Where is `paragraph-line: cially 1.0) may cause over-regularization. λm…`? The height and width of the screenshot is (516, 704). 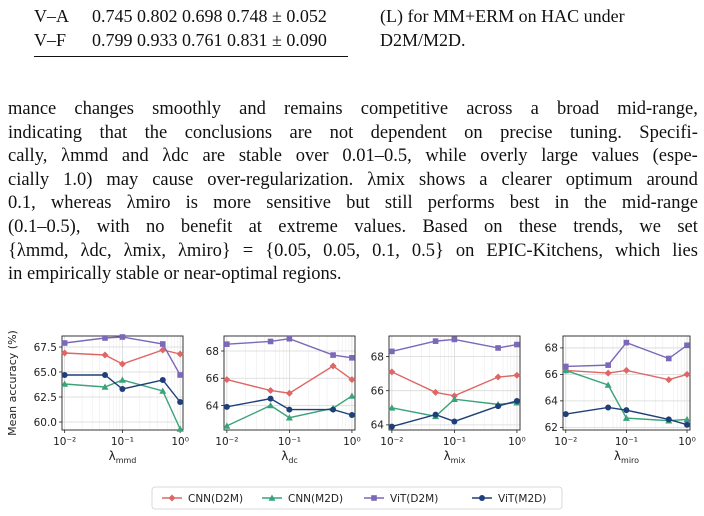
paragraph-line: cially 1.0) may cause over-regularization. λm… is located at coordinates (353, 179).